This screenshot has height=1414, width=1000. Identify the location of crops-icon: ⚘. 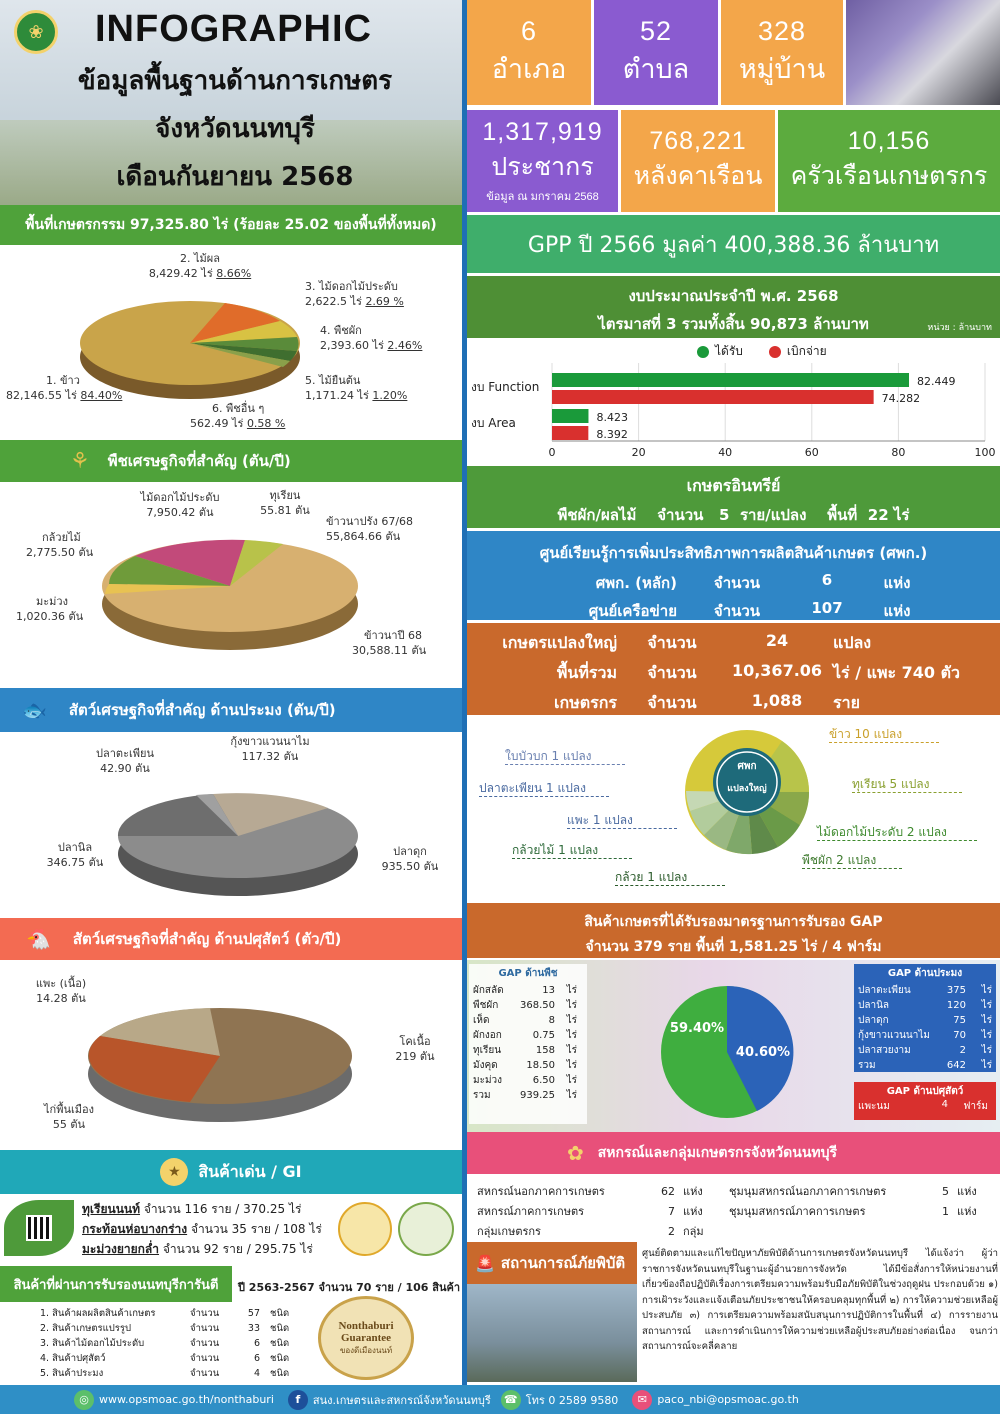
(80, 461).